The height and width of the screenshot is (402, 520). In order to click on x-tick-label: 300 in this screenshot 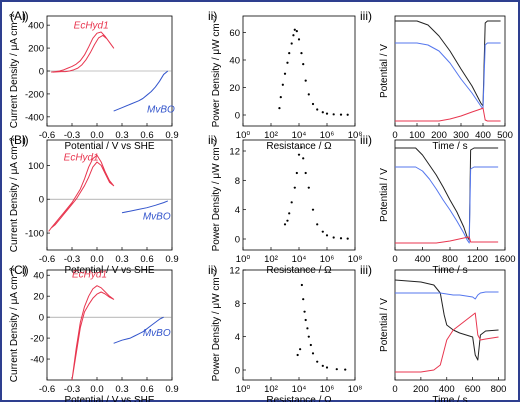, I will do `click(461, 135)`.